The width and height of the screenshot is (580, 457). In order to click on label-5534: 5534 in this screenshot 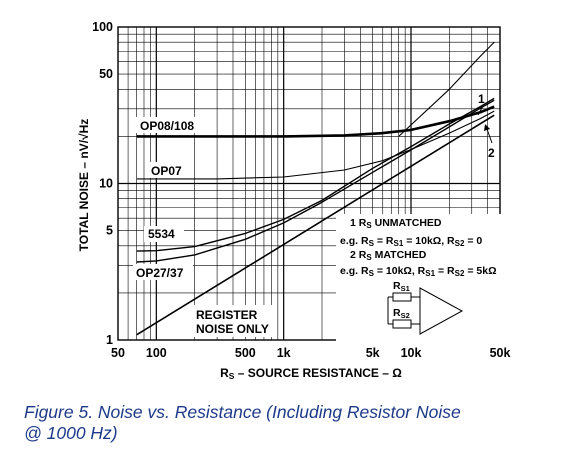, I will do `click(161, 234)`.